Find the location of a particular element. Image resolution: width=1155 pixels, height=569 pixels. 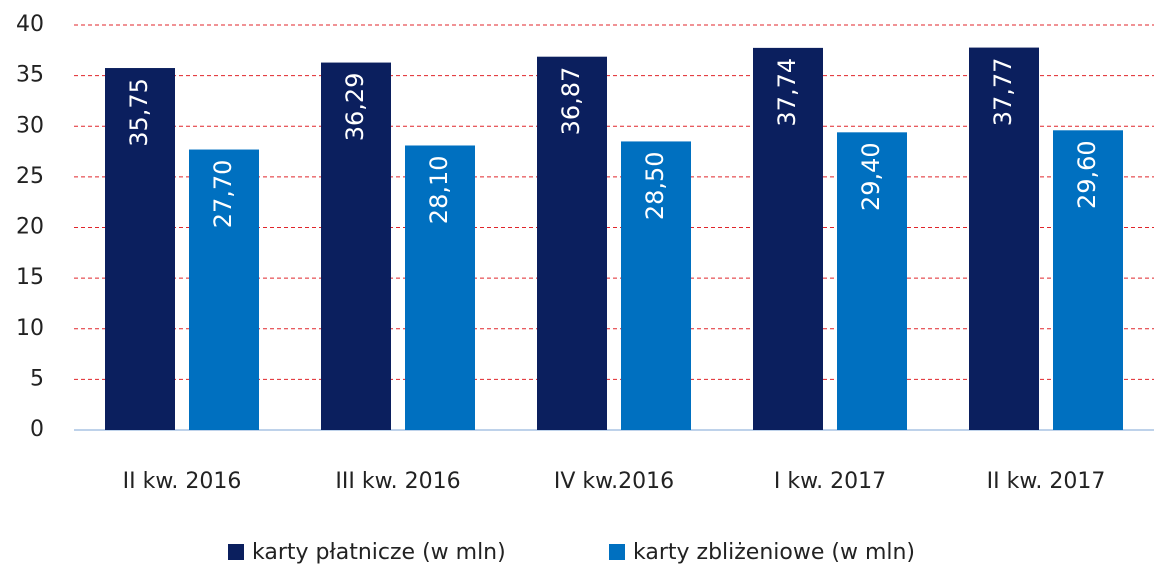

y-tick-label: 25 is located at coordinates (30, 176).